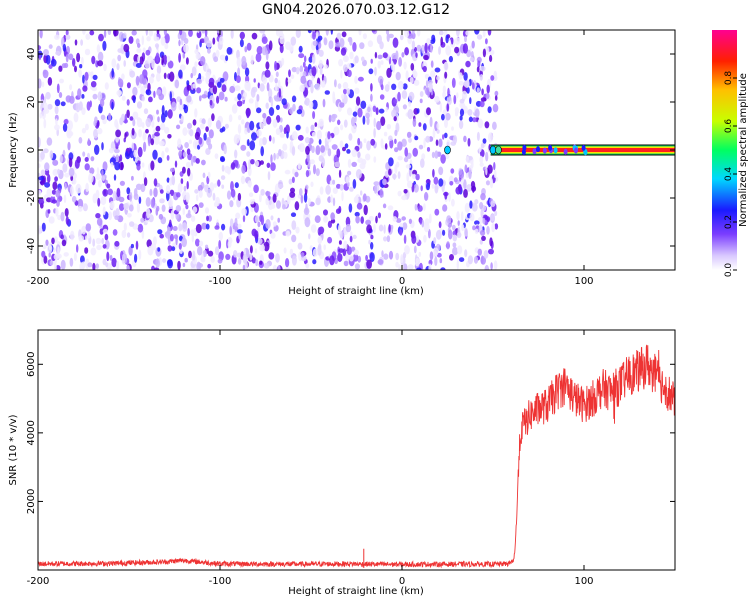 This screenshot has width=750, height=600. I want to click on x-tick-label: 0, so click(402, 581).